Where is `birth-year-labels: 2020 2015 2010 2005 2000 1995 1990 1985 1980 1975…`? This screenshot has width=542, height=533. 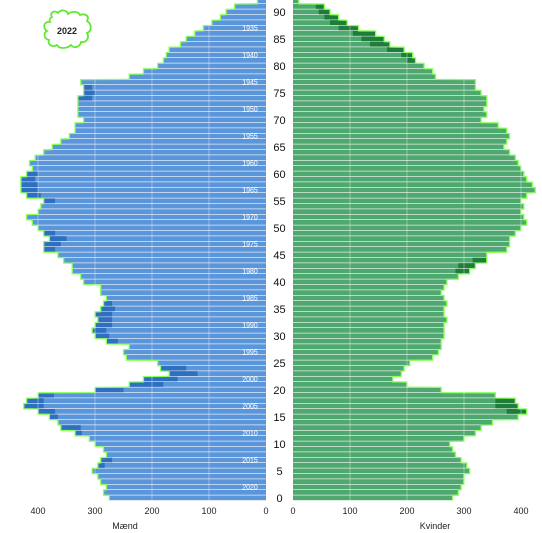
birth-year-labels: 2020 2015 2010 2005 2000 1995 1990 1985 1980 1975… is located at coordinates (250, 259).